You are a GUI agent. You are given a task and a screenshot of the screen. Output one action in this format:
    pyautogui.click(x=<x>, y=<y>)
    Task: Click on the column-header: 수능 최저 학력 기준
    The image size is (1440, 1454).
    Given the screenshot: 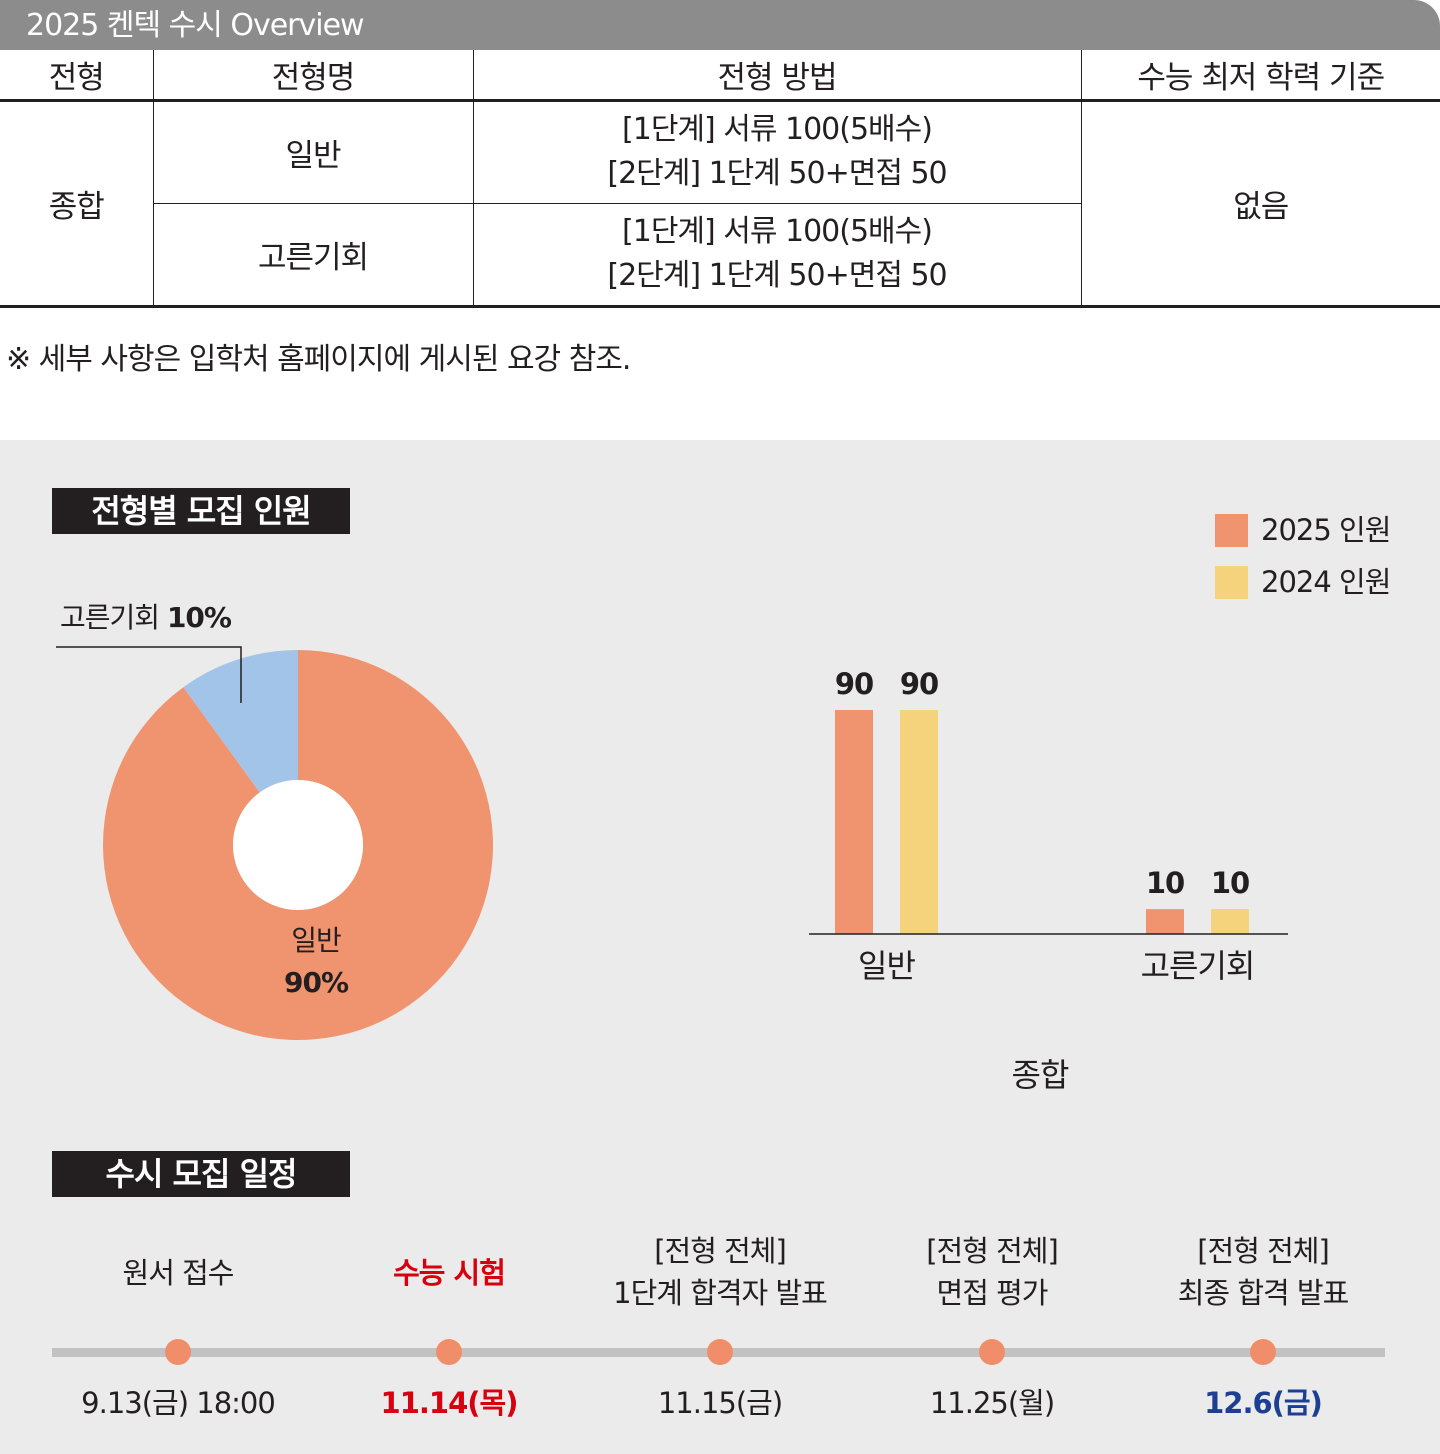 What is the action you would take?
    pyautogui.click(x=1260, y=76)
    